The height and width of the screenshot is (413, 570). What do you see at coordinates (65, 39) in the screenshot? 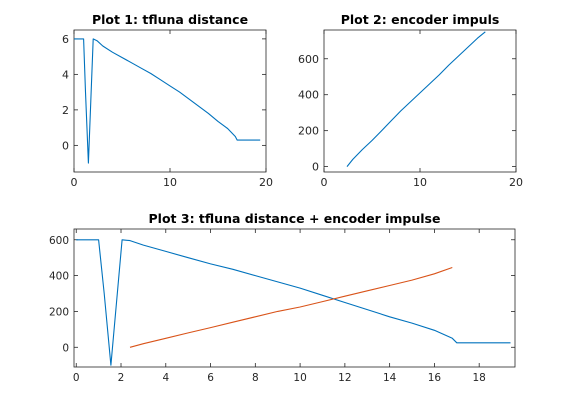
I see `y-tick-label: 6` at bounding box center [65, 39].